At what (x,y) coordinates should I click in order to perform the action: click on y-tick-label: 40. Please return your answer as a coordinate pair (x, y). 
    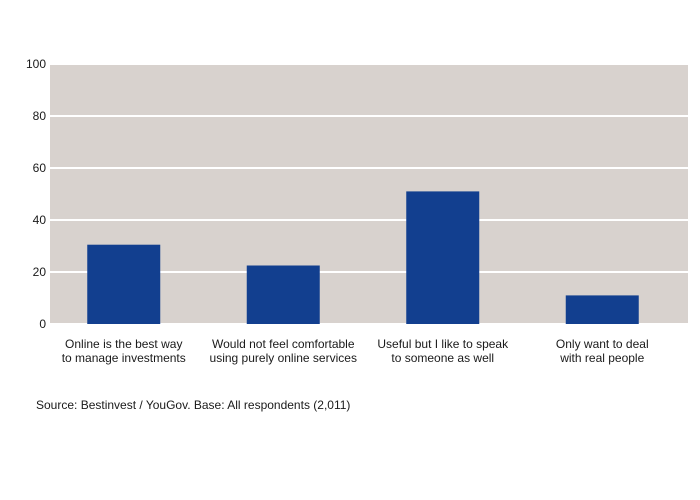
    Looking at the image, I should click on (40, 220).